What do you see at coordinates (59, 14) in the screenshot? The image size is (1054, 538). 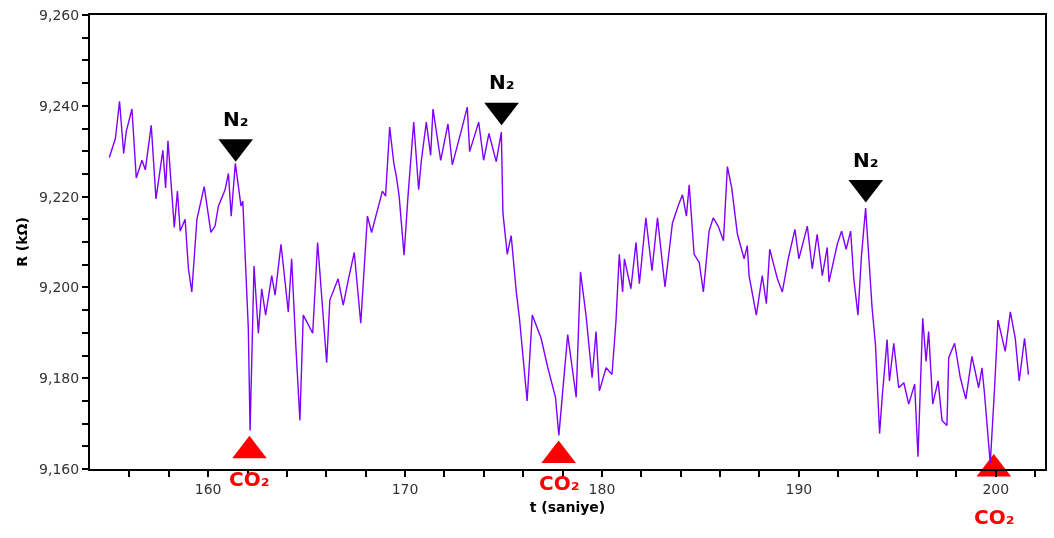 I see `y-tick-label: 9,260` at bounding box center [59, 14].